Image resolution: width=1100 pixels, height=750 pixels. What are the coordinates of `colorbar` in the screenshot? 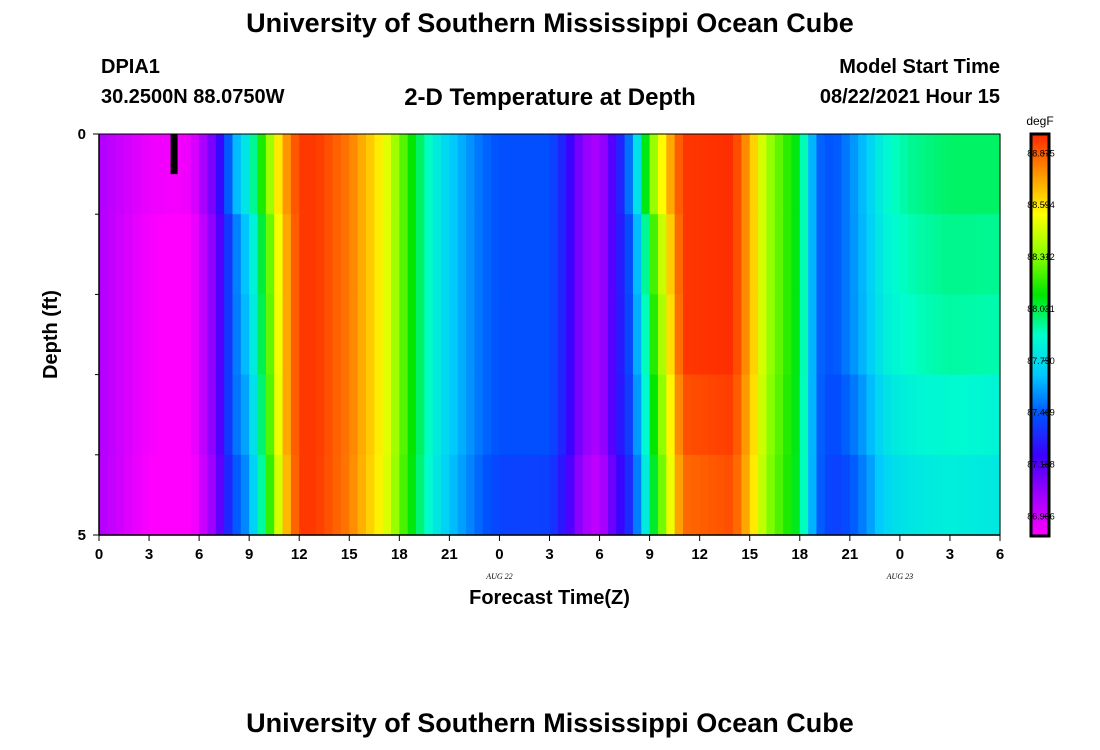 It's located at (1040, 335).